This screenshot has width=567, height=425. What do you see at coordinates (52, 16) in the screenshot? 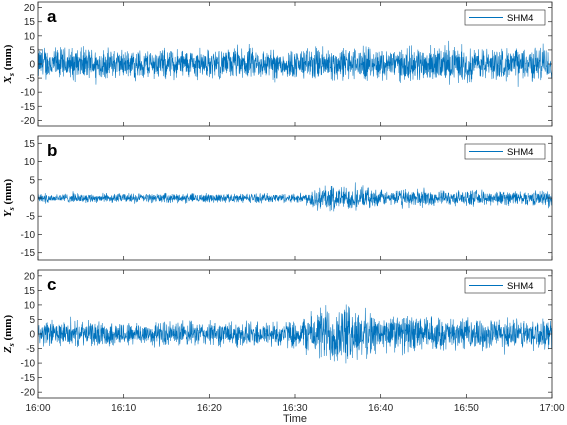
I see `panel-letter: a` at bounding box center [52, 16].